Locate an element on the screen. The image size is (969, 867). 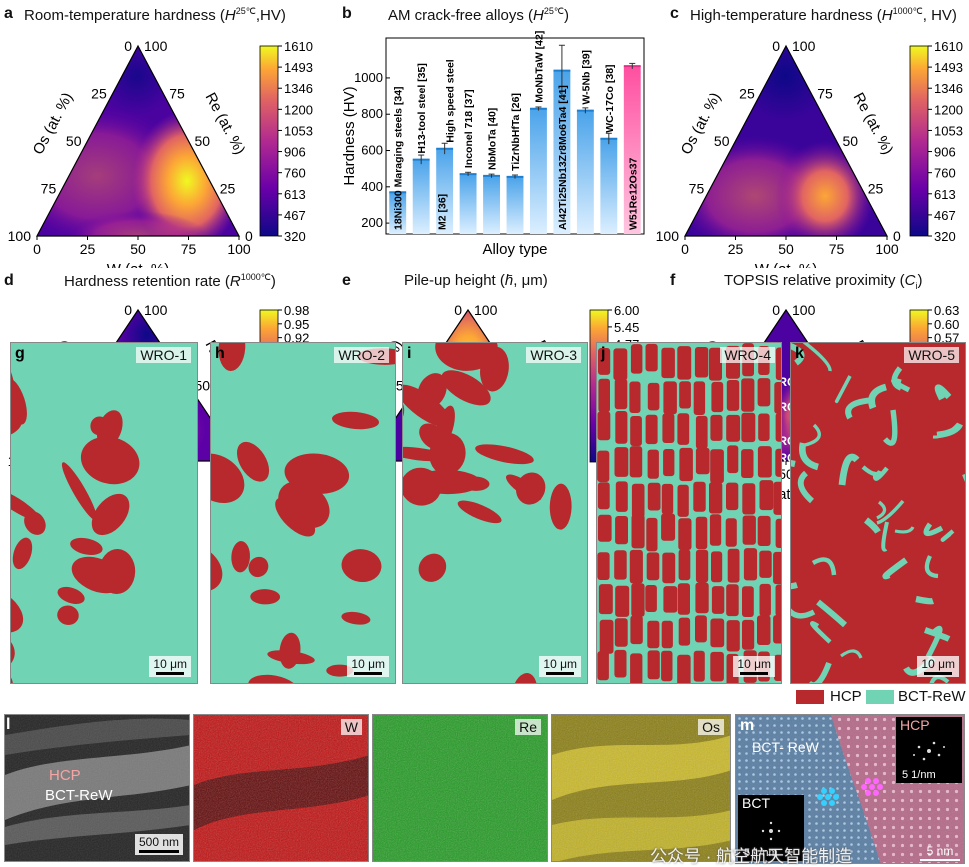
panel-label-j: j is located at coordinates (603, 353).